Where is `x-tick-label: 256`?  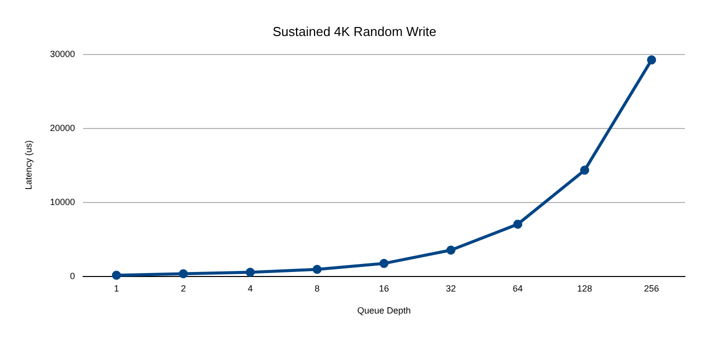 x-tick-label: 256 is located at coordinates (652, 289).